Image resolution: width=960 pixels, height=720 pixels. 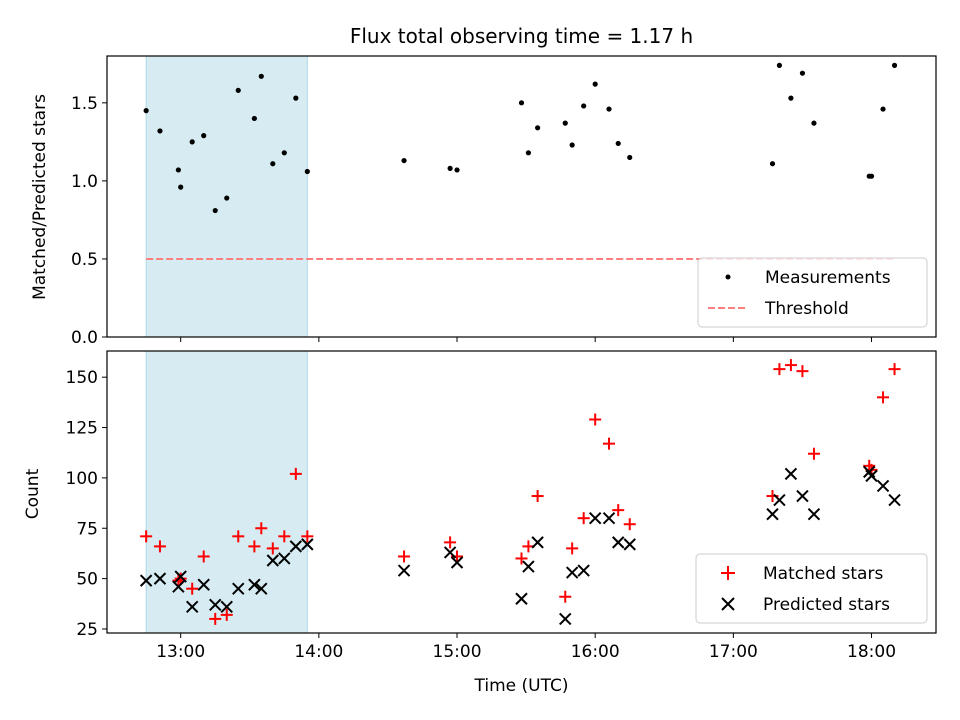 What do you see at coordinates (89, 221) in the screenshot?
I see `ratio-y-ticks: 0.0 0.5 1.0 1.5` at bounding box center [89, 221].